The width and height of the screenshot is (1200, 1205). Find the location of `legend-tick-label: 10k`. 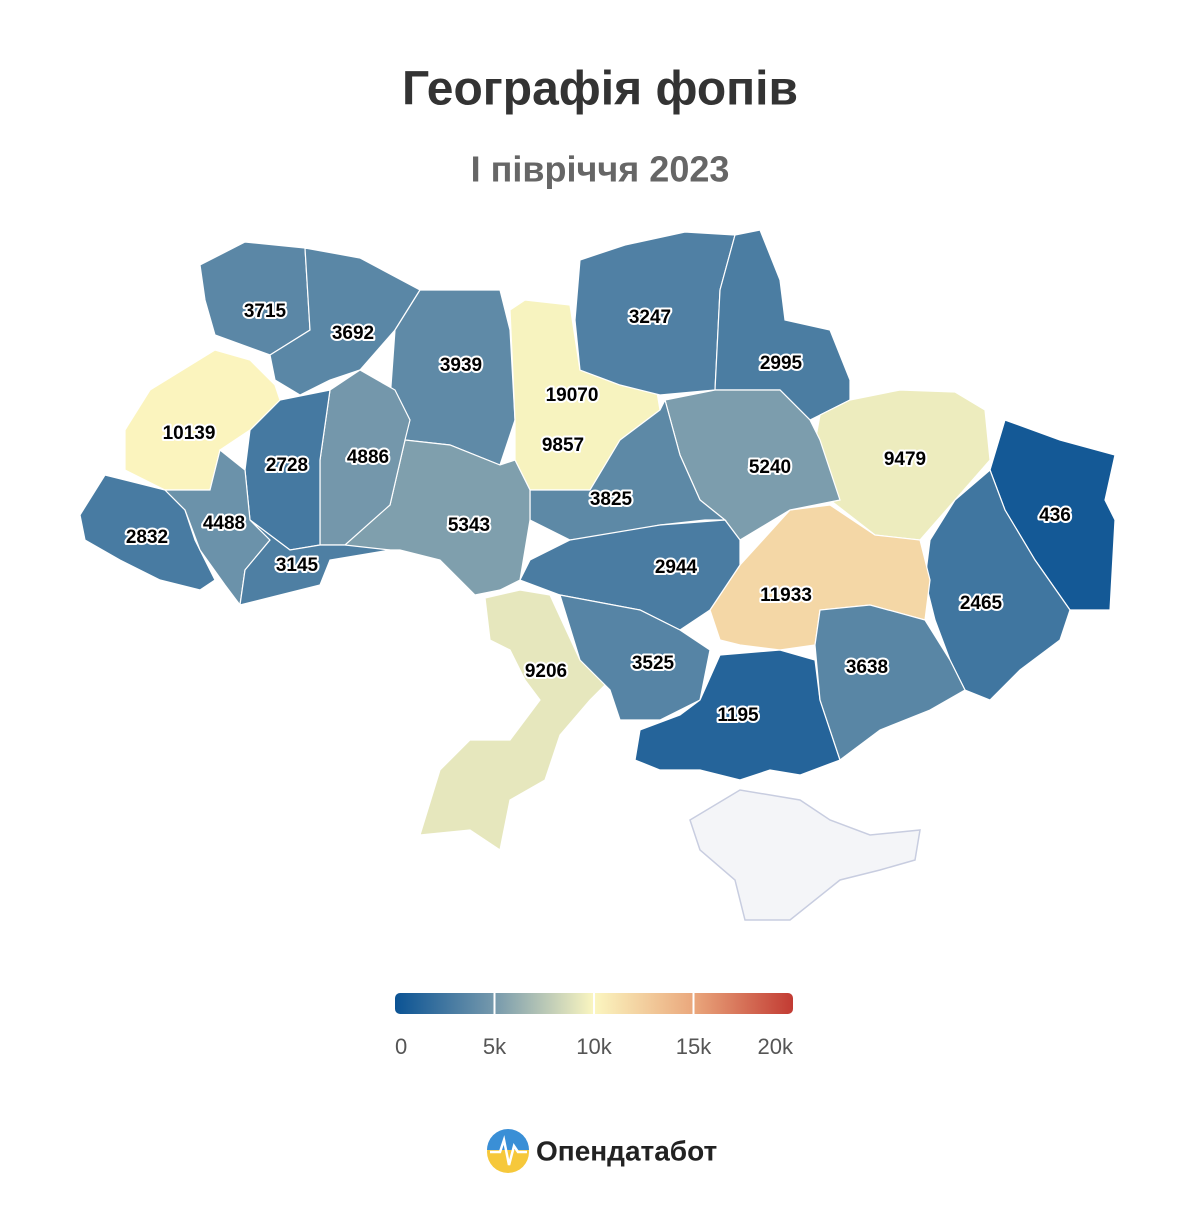

legend-tick-label: 10k is located at coordinates (594, 1046).